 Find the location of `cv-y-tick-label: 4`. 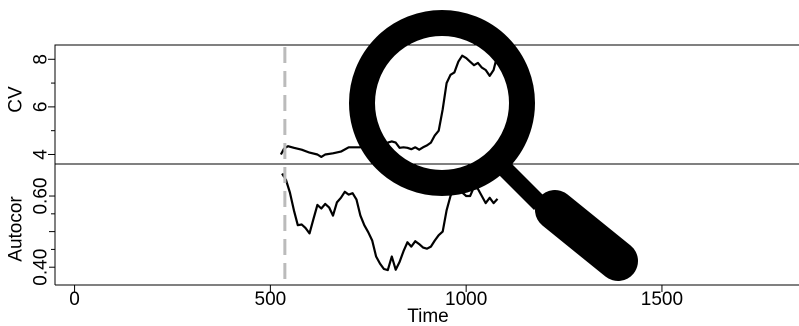

cv-y-tick-label: 4 is located at coordinates (41, 154).